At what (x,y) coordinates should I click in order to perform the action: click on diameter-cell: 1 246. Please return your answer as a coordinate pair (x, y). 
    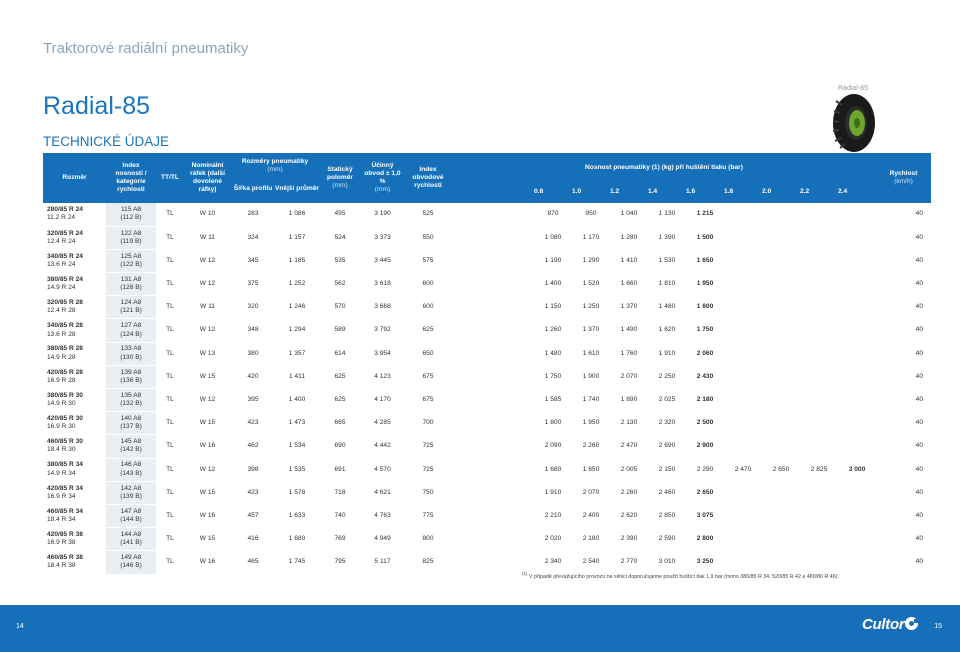
    Looking at the image, I should click on (297, 307).